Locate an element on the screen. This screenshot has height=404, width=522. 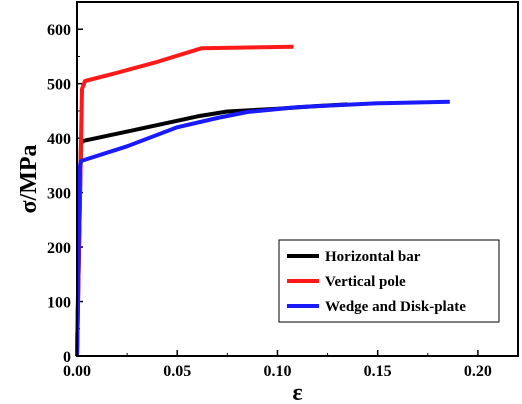
y-tick-label: 400 is located at coordinates (59, 139).